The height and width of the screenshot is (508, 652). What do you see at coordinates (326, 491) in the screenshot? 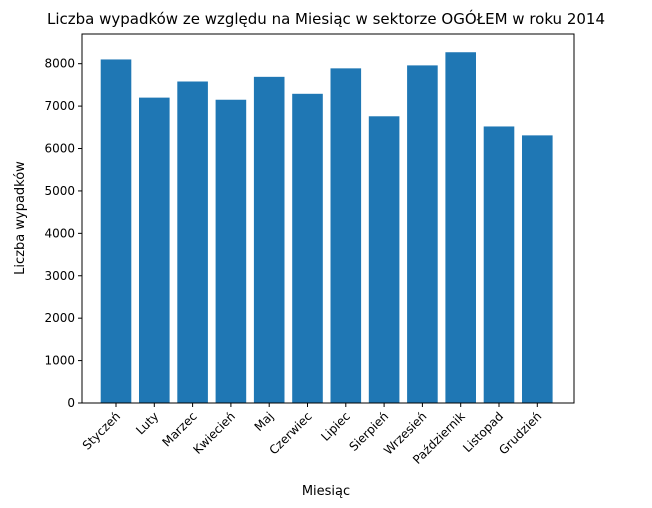
I see `x-axis-label: Miesiąc` at bounding box center [326, 491].